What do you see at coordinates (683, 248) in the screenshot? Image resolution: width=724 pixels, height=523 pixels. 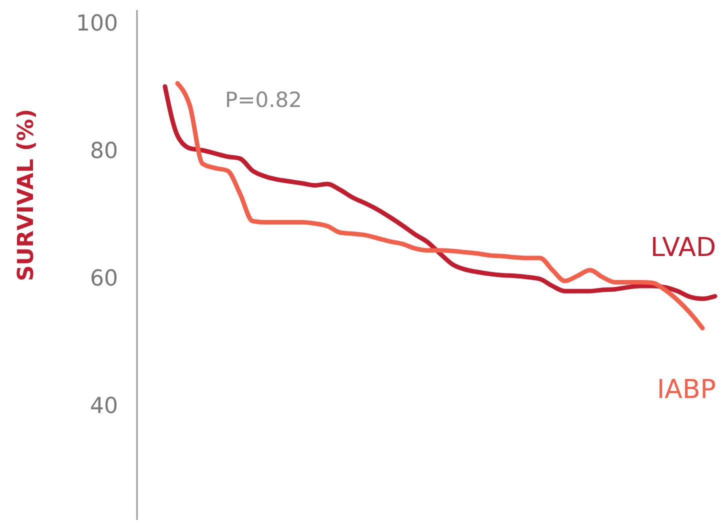 I see `series-label: LVAD` at bounding box center [683, 248].